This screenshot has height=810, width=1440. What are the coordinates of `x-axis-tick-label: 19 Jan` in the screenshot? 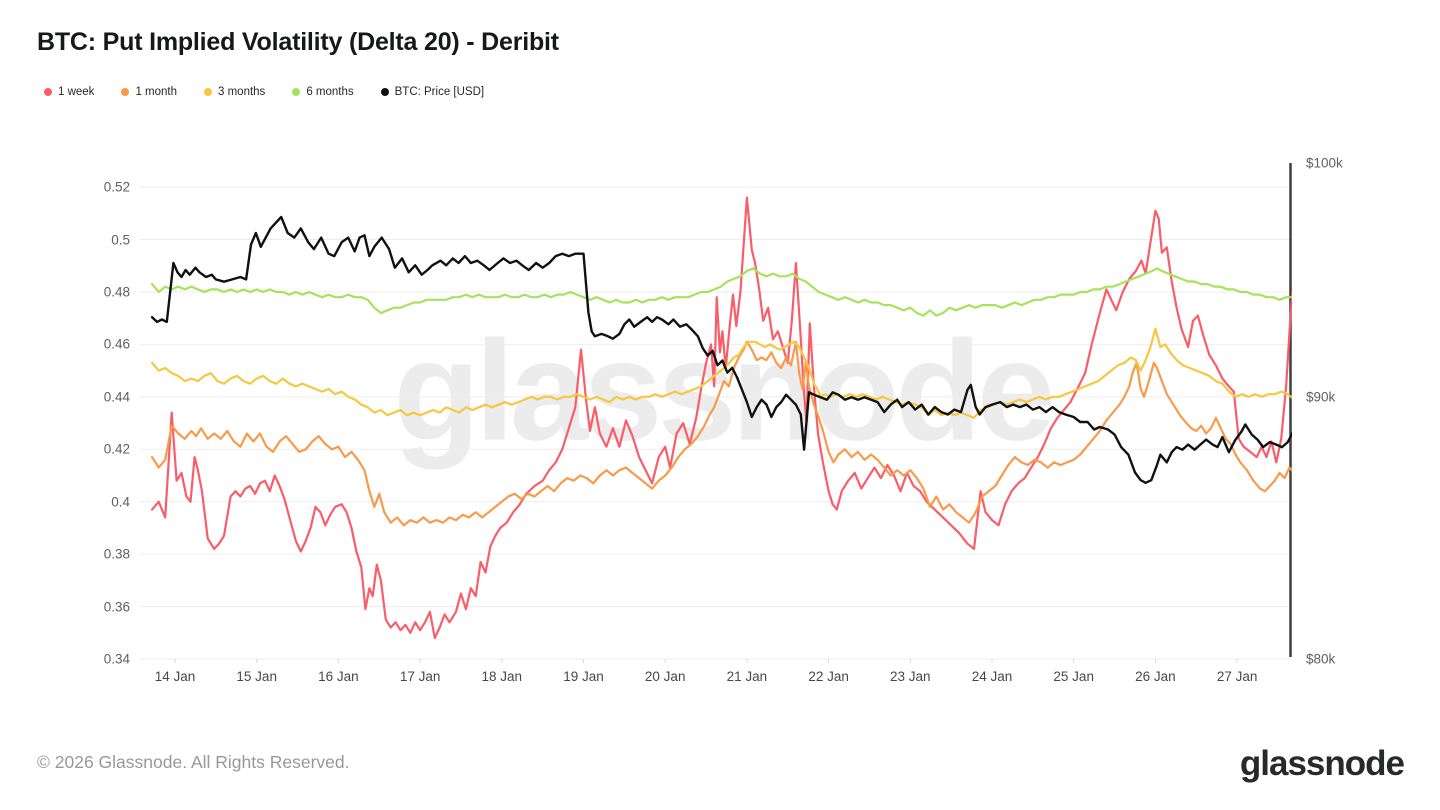 It's located at (583, 676).